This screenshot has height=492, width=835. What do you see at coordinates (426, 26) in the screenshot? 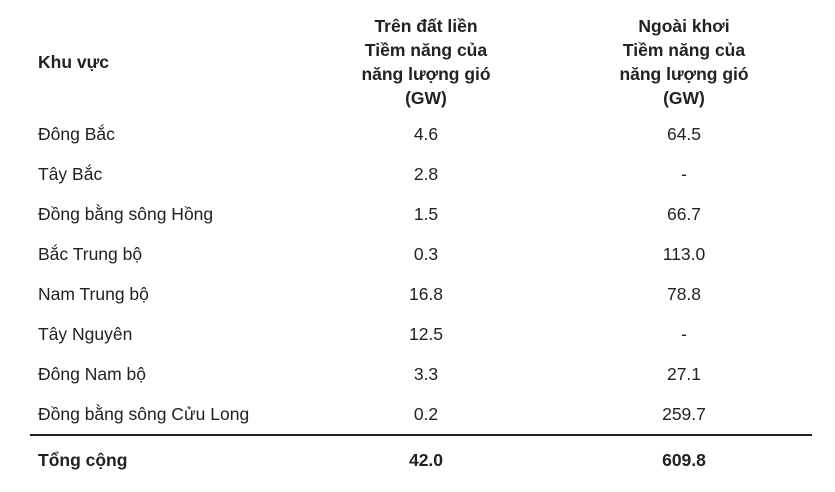
I see `header-onshore-line: Trên đất liền` at bounding box center [426, 26].